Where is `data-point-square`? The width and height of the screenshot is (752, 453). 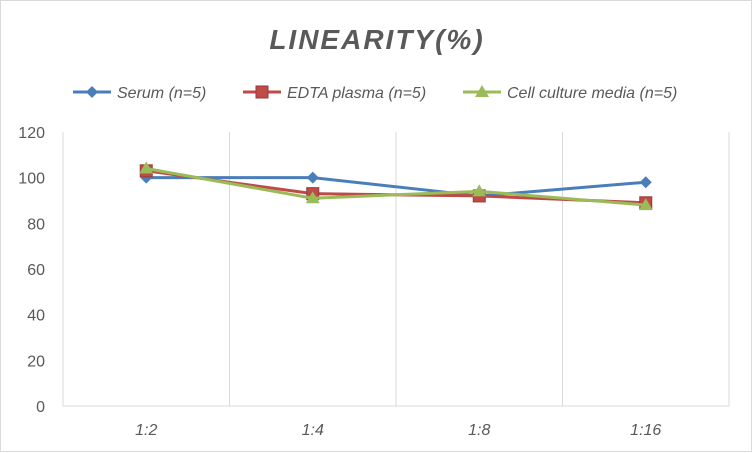 data-point-square is located at coordinates (262, 92).